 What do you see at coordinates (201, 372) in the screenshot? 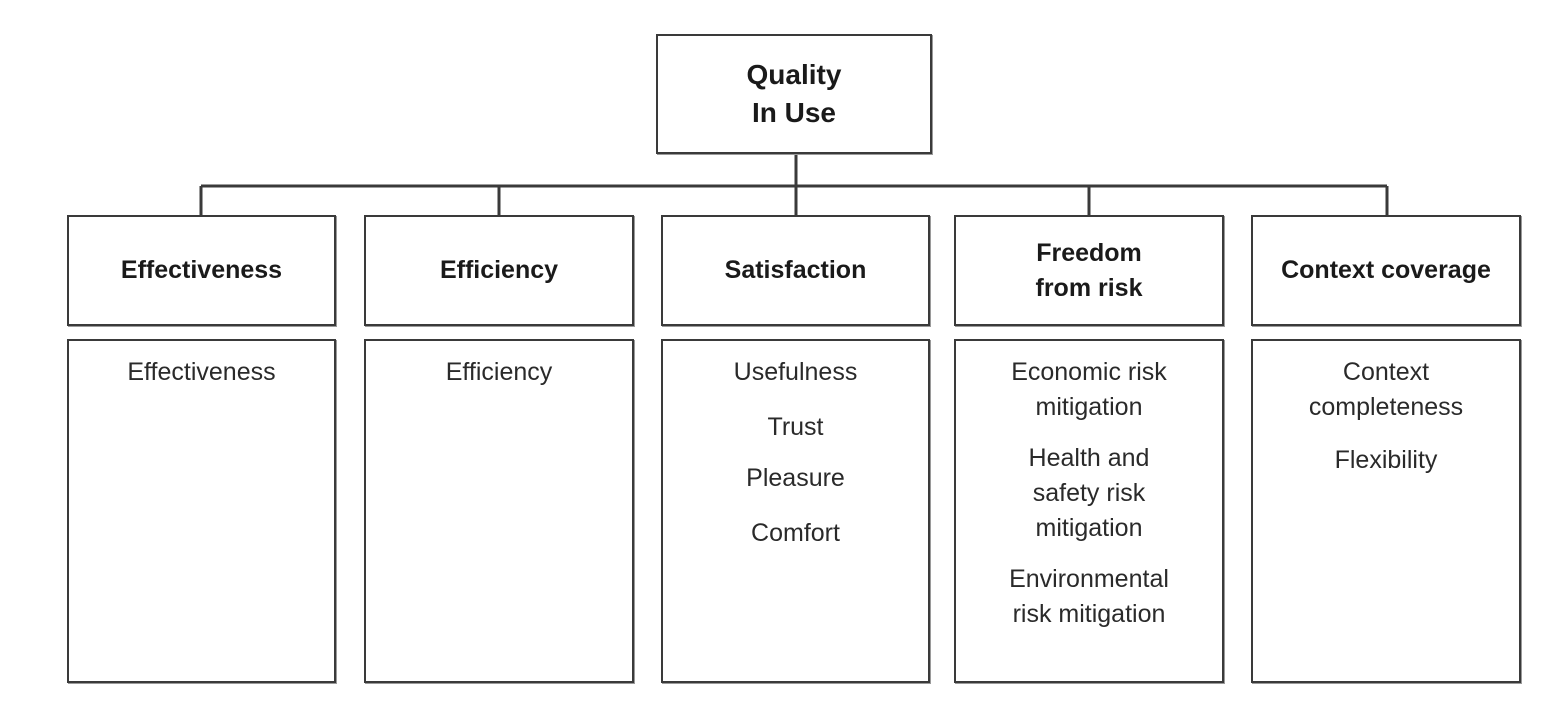
I see `subcharacteristic-item: Effectiveness` at bounding box center [201, 372].